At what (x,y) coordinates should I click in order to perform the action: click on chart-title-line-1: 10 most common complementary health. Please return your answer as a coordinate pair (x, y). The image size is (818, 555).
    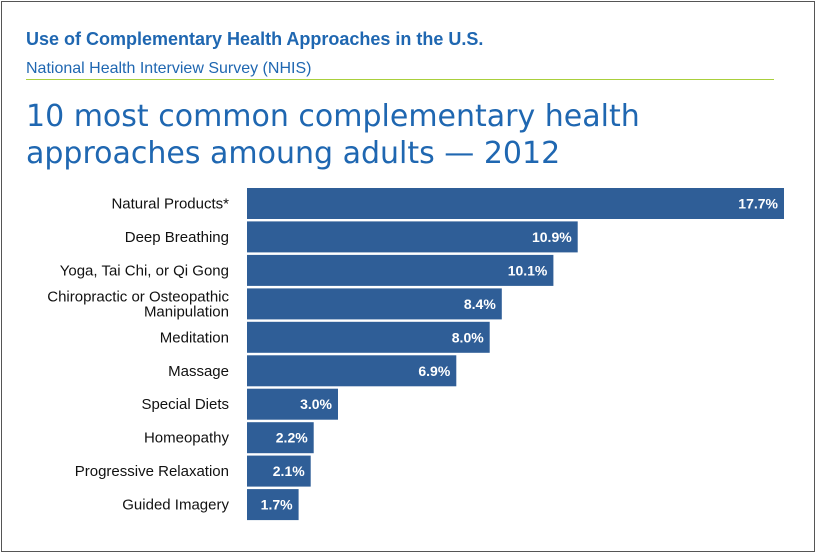
    Looking at the image, I should click on (333, 116).